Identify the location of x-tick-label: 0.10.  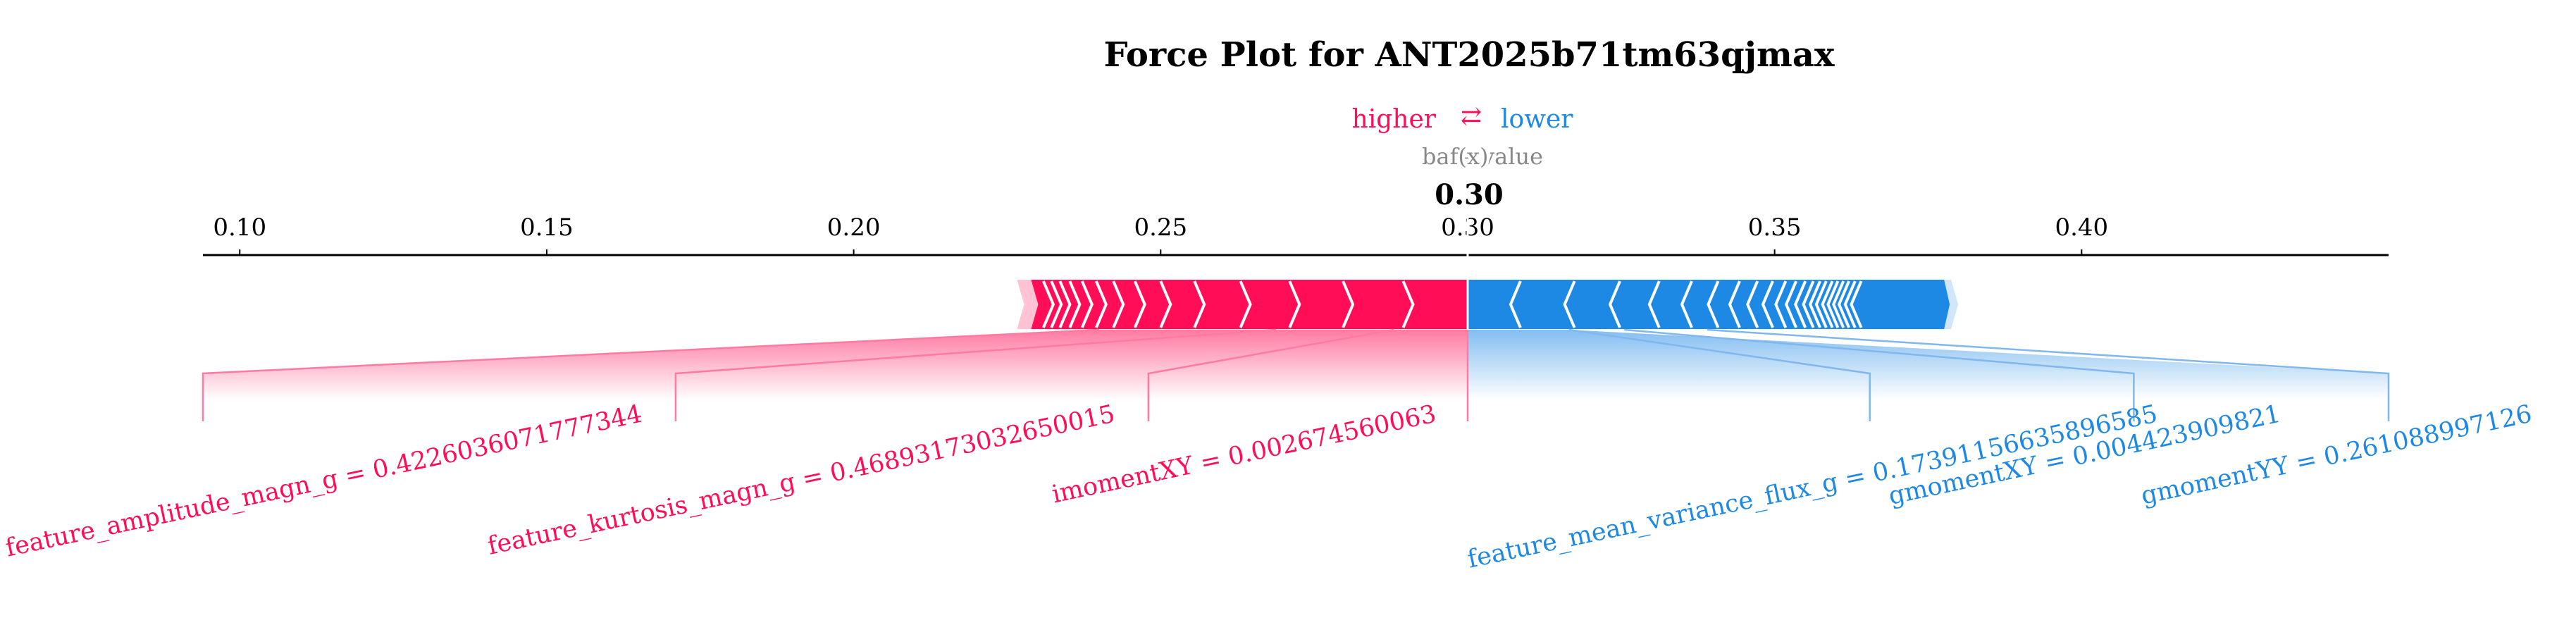
(240, 227).